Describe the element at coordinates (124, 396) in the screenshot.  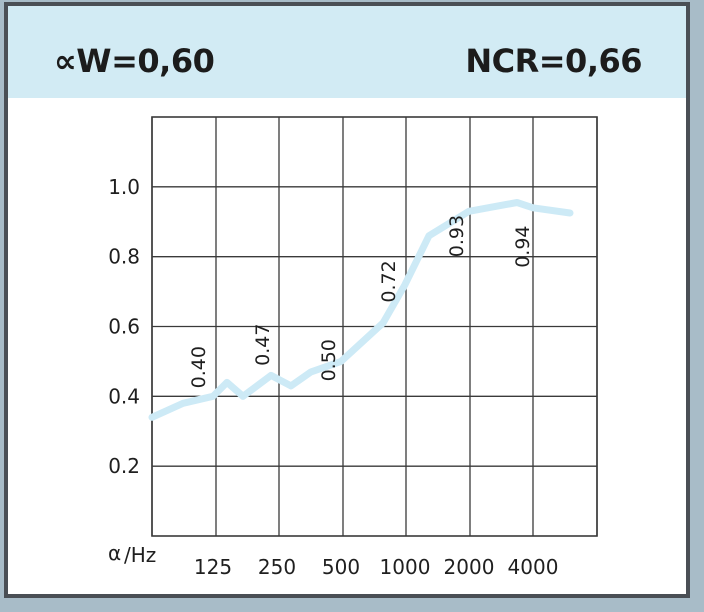
I see `y-tick-label: 0.4` at that location.